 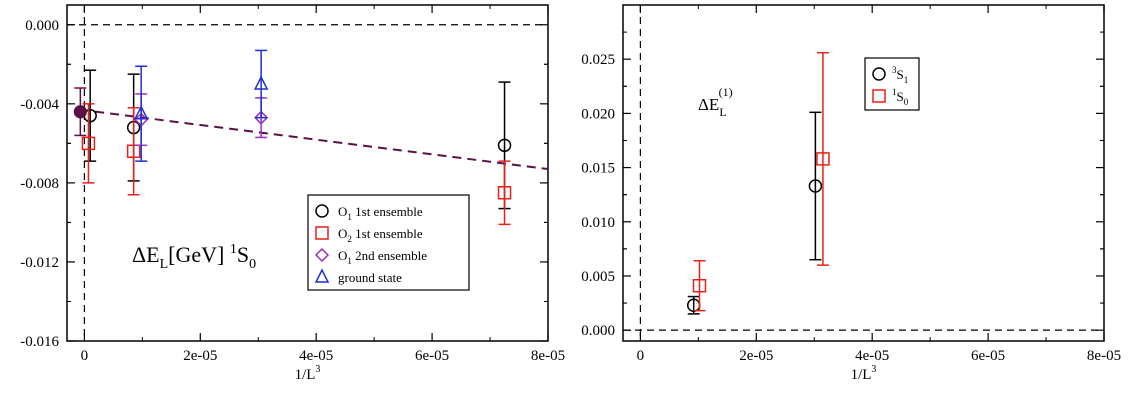 I want to click on y-tick-label: 0.025, so click(x=598, y=60).